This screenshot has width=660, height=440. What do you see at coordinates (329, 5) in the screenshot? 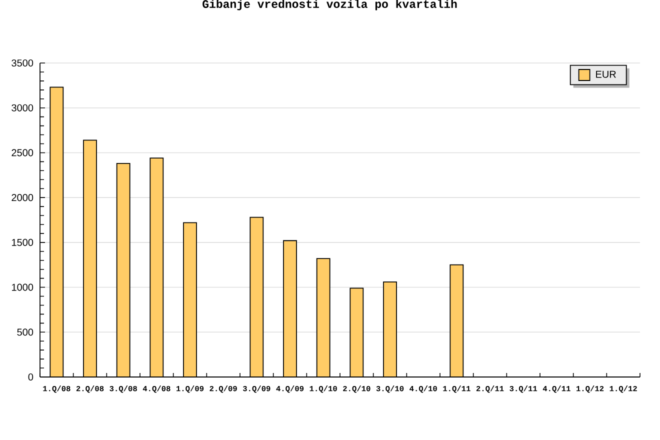
I see `chart-title: Gibanje vrednosti vozila po kvartalih` at bounding box center [329, 5].